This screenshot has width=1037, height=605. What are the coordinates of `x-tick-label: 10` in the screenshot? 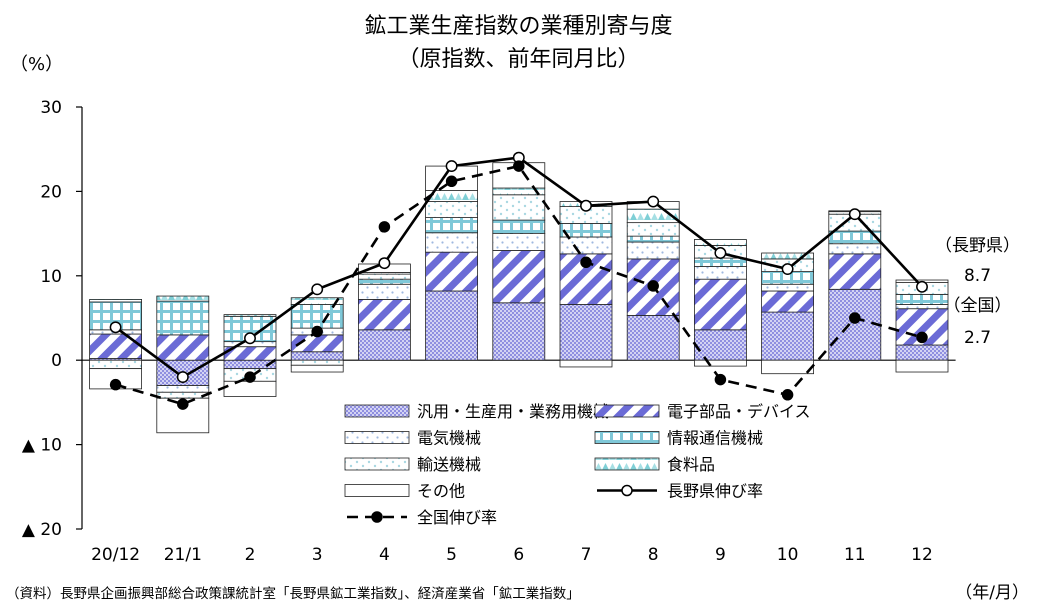 It's located at (788, 555).